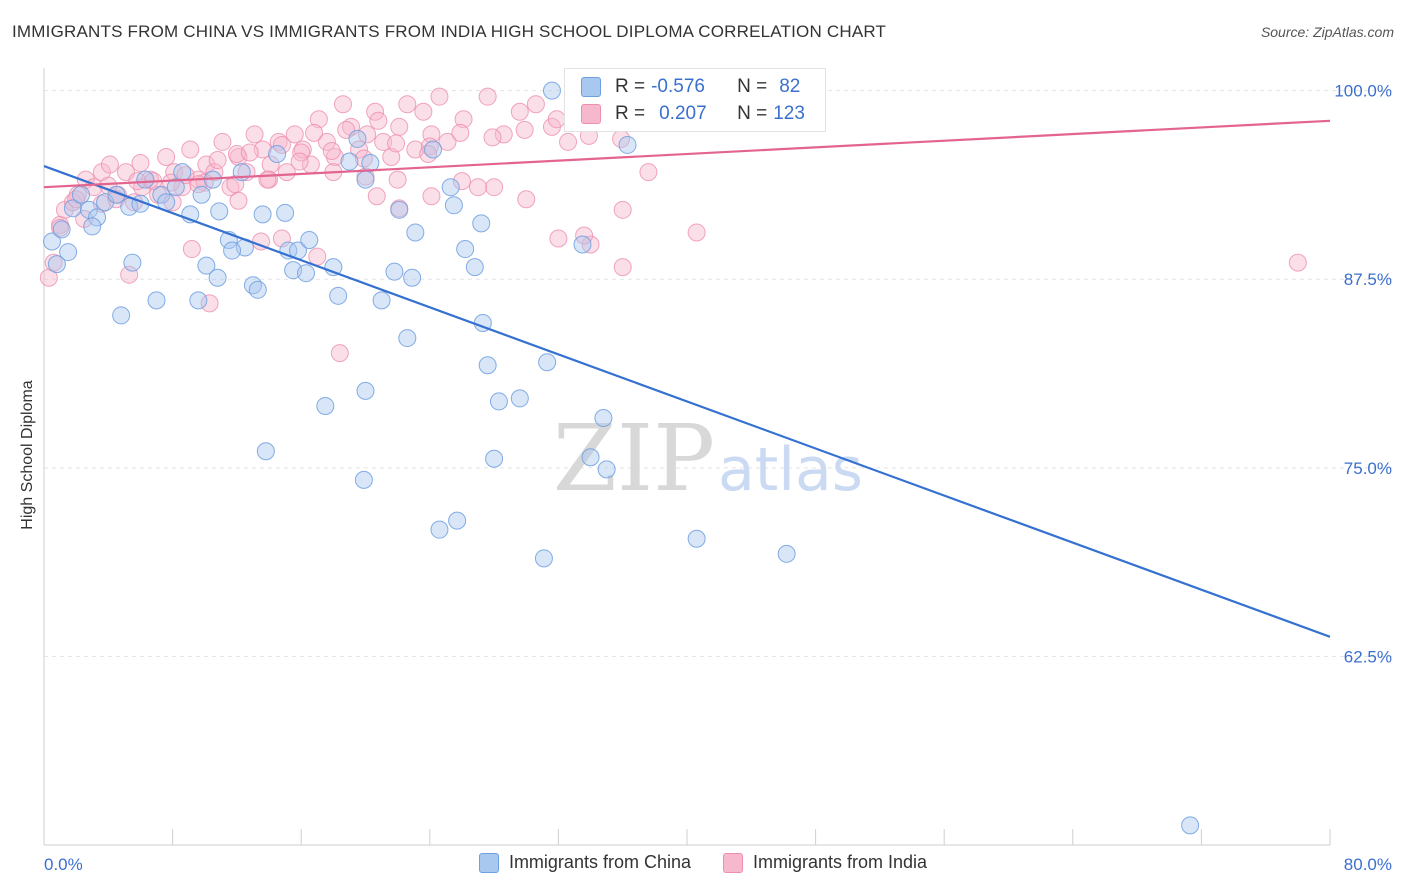 Image resolution: width=1406 pixels, height=892 pixels. Describe the element at coordinates (599, 862) in the screenshot. I see `legend-label-china: Immigrants from China` at that location.